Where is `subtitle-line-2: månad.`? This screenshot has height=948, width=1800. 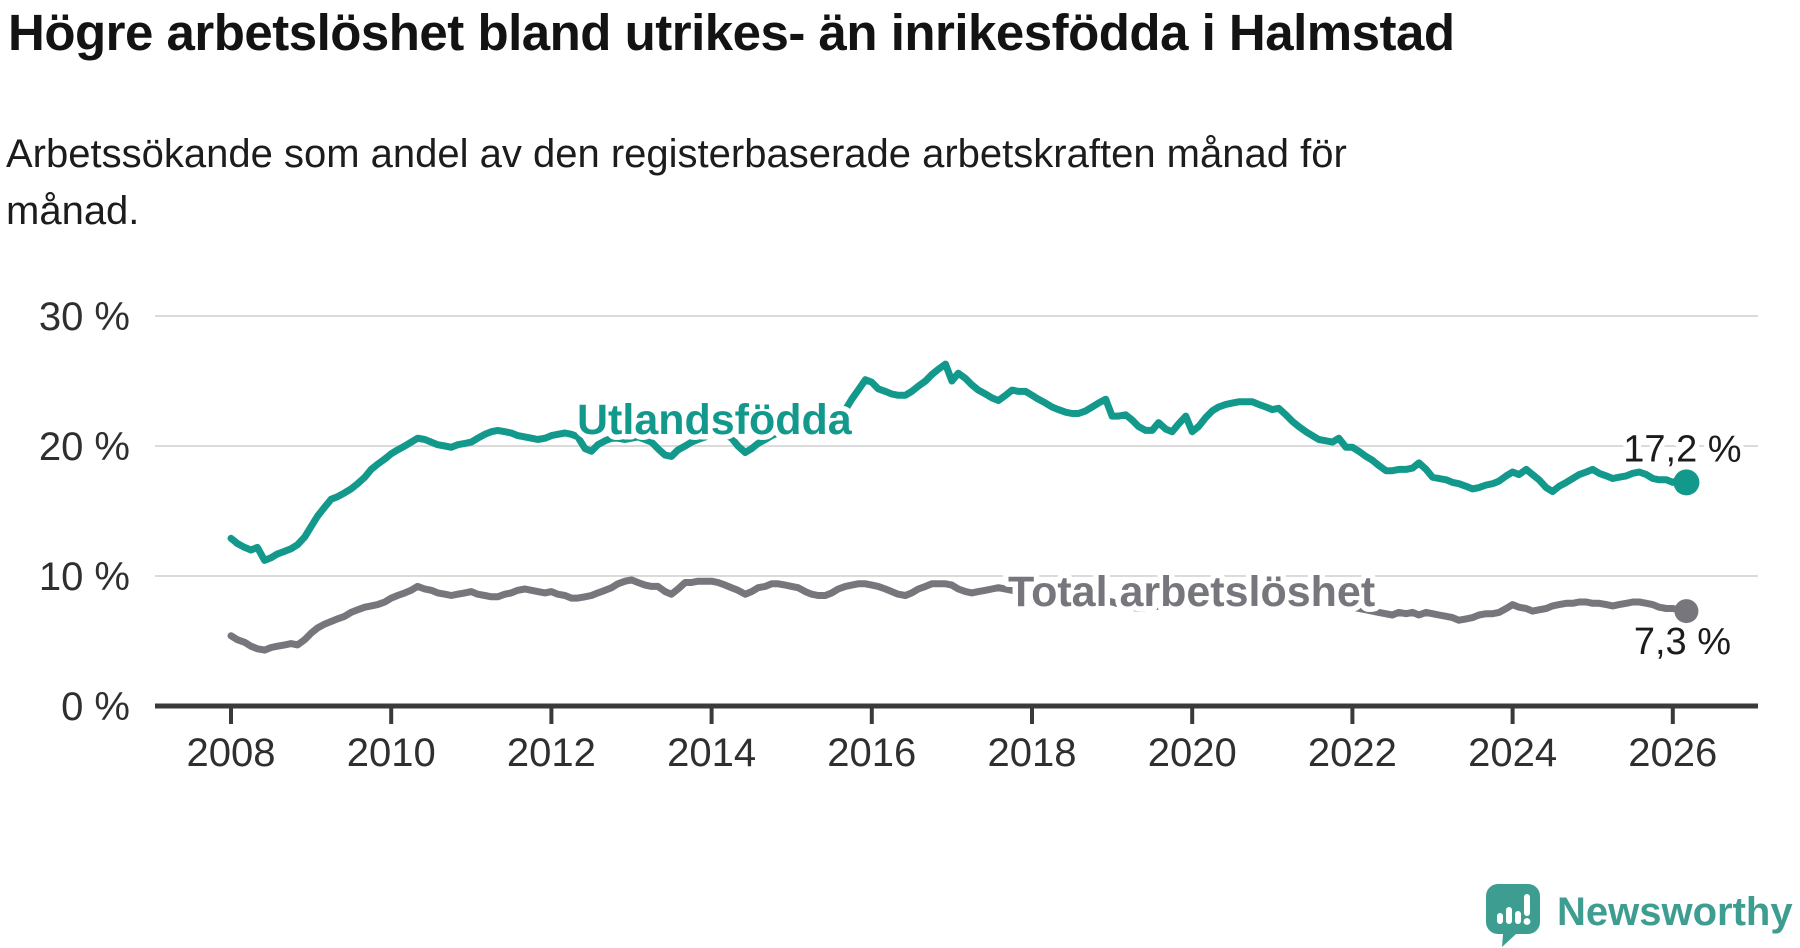 subtitle-line-2: månad. is located at coordinates (73, 211).